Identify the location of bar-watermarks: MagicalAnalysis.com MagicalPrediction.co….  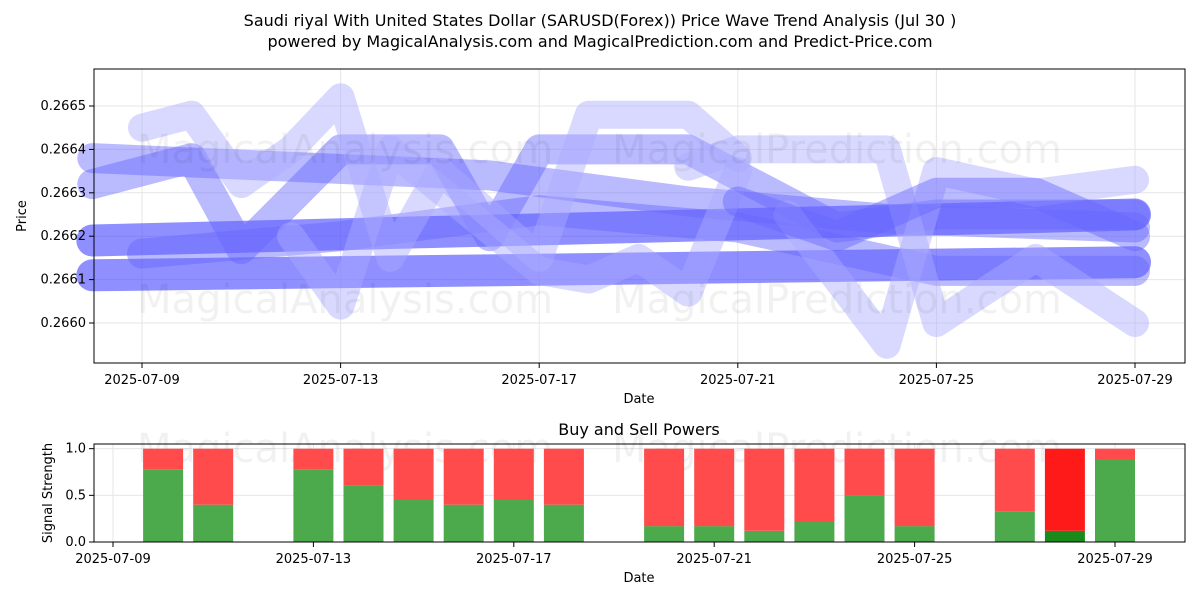
(599, 449).